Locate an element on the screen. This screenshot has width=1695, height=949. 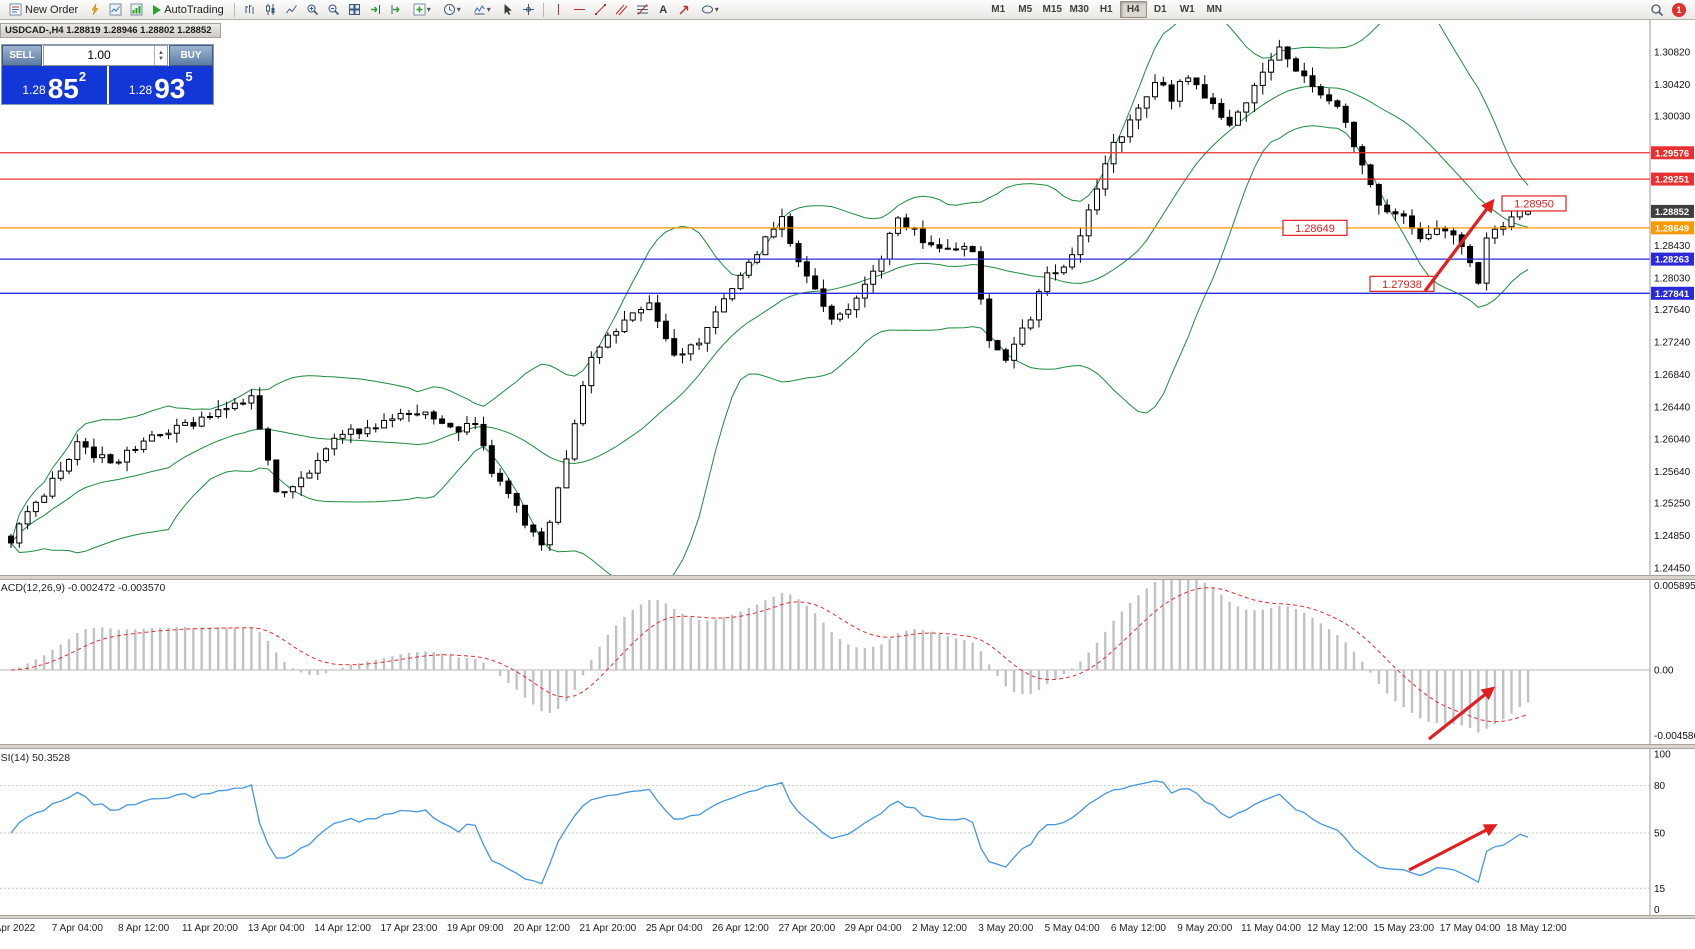
timeframe-button-mn: MN is located at coordinates (1214, 9).